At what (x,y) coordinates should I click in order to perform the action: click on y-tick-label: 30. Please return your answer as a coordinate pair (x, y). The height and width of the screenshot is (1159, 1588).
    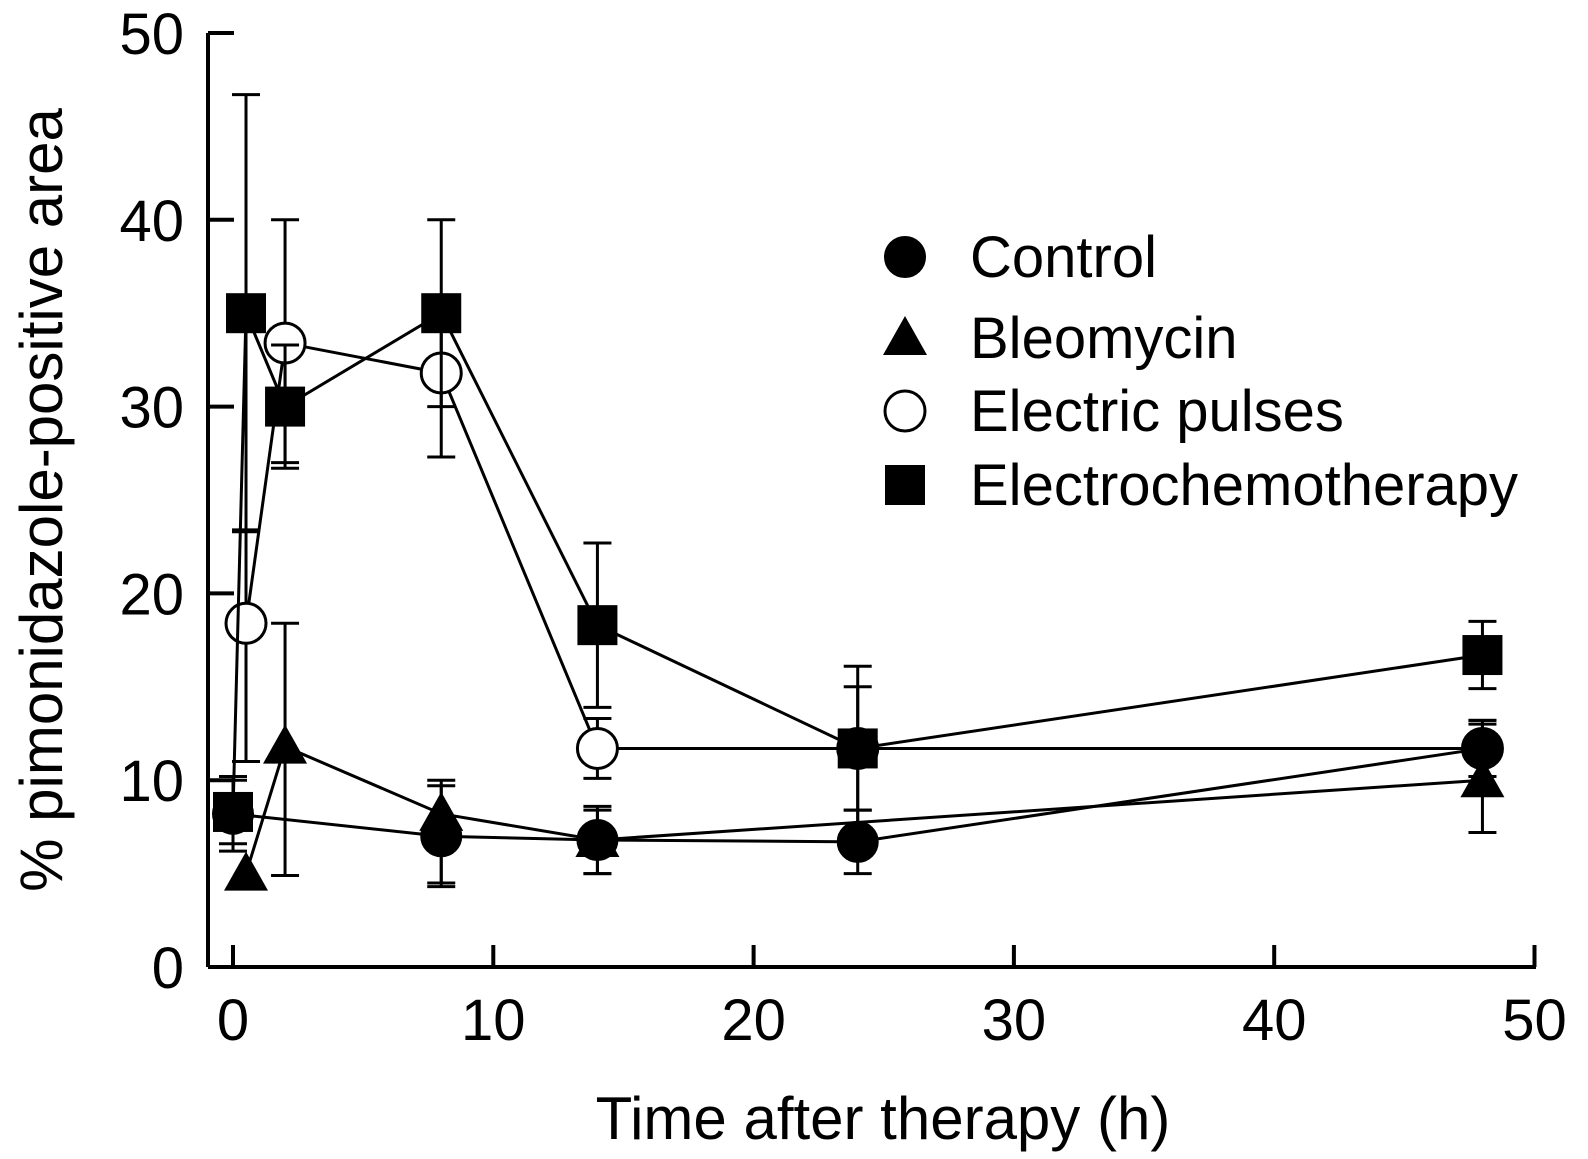
    Looking at the image, I should click on (151, 408).